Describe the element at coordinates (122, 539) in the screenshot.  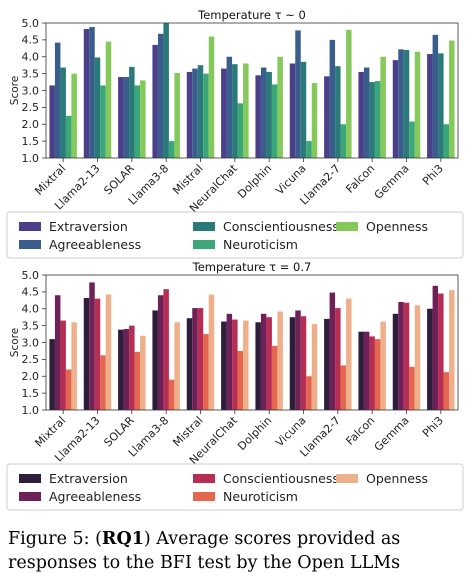
I see `caption-label: RQ1` at that location.